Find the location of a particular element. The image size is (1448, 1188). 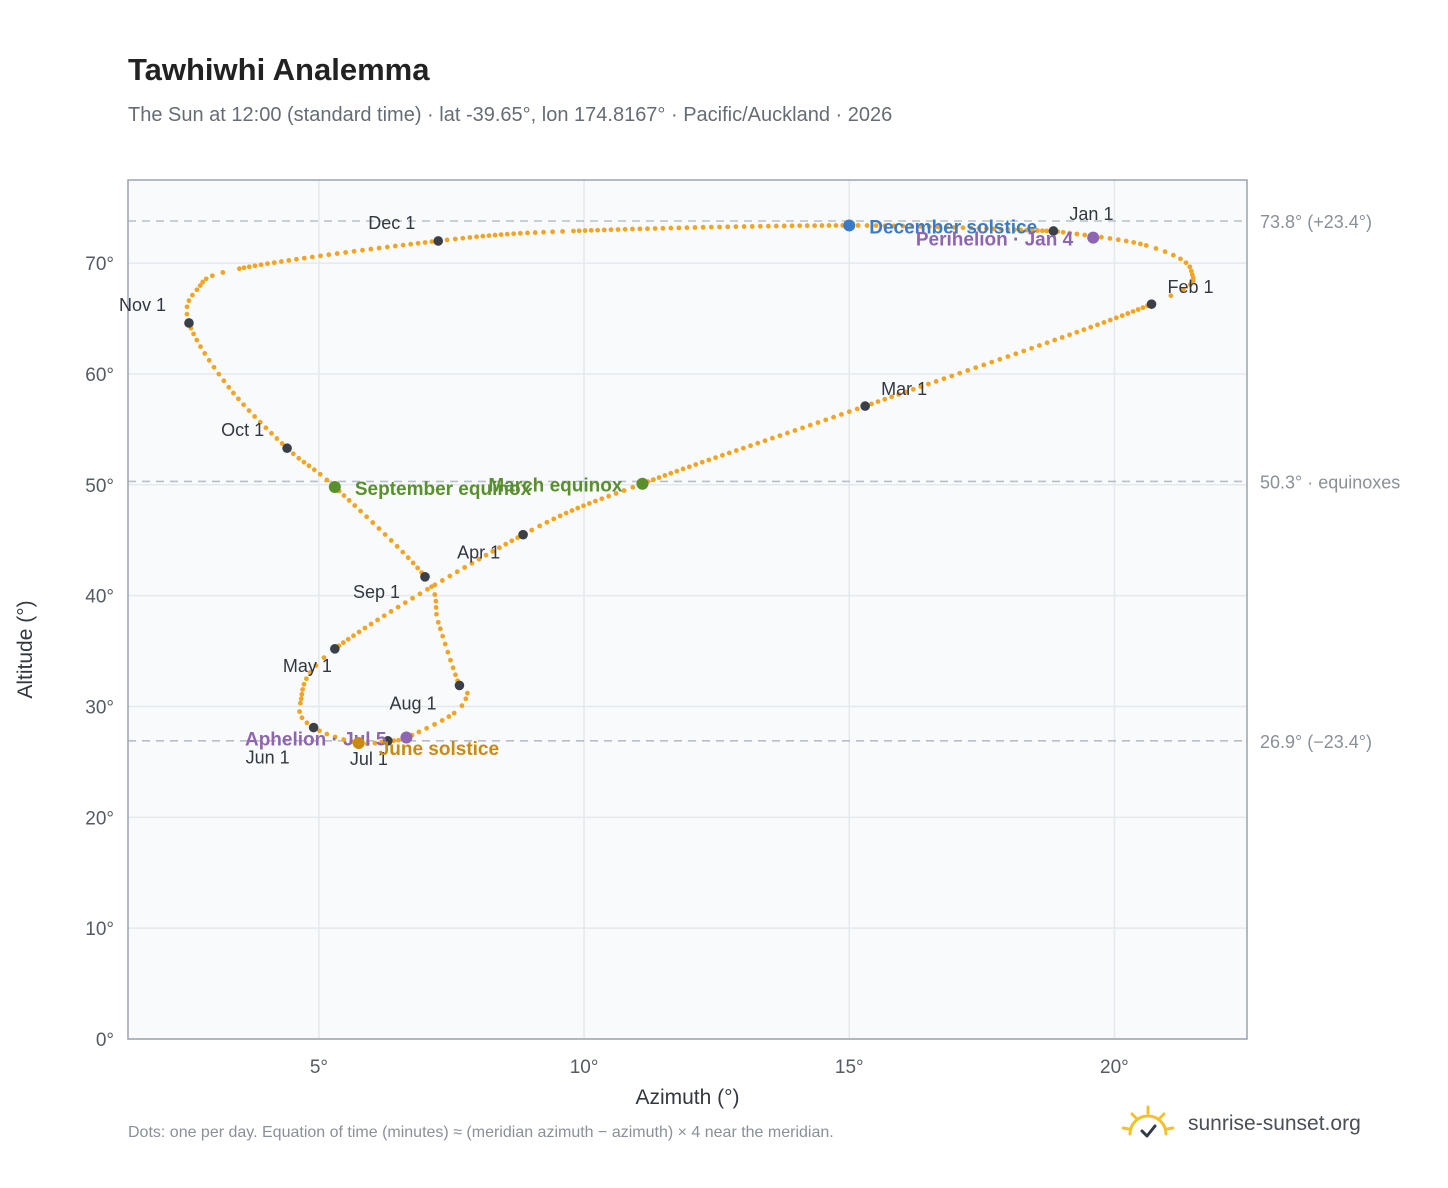

month-marker-label: Jul 1 is located at coordinates (369, 759).